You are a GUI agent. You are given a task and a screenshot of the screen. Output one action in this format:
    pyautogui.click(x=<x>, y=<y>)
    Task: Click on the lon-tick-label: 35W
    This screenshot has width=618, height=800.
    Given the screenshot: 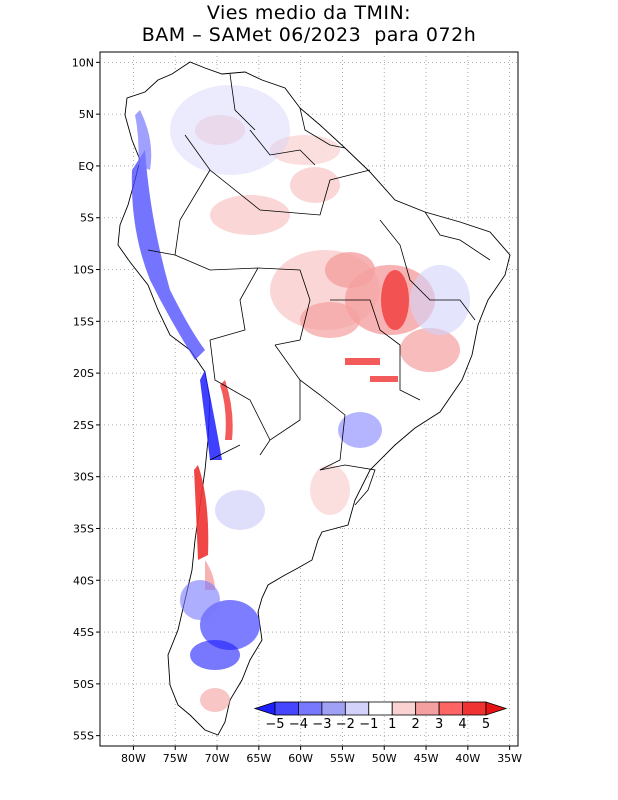 What is the action you would take?
    pyautogui.click(x=509, y=758)
    